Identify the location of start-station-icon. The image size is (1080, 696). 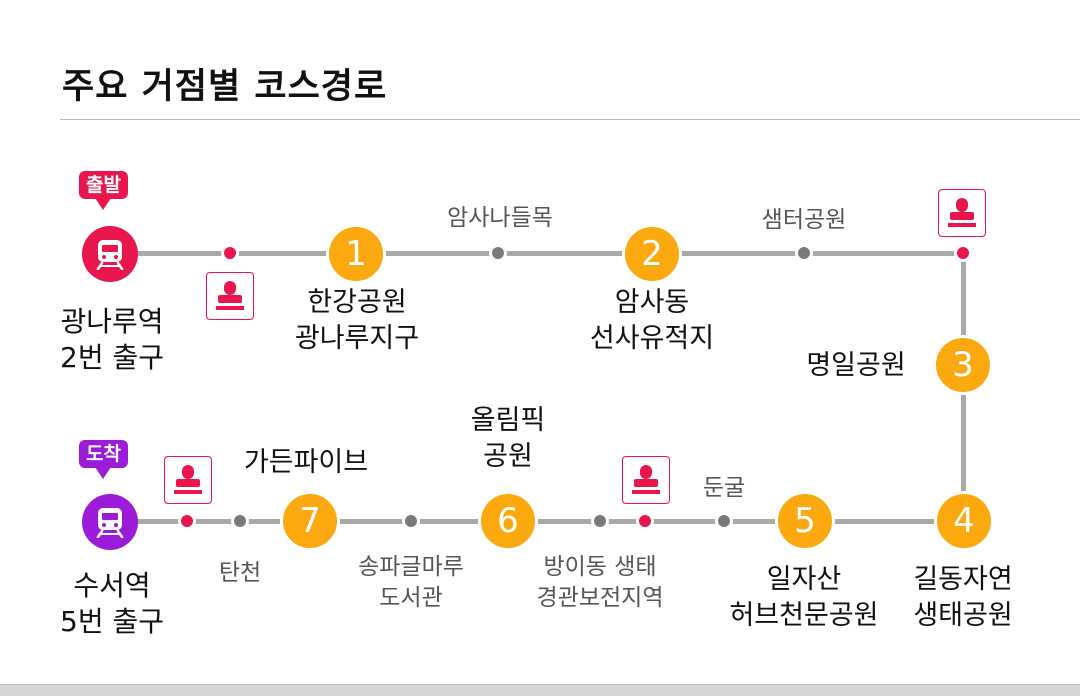
(110, 254).